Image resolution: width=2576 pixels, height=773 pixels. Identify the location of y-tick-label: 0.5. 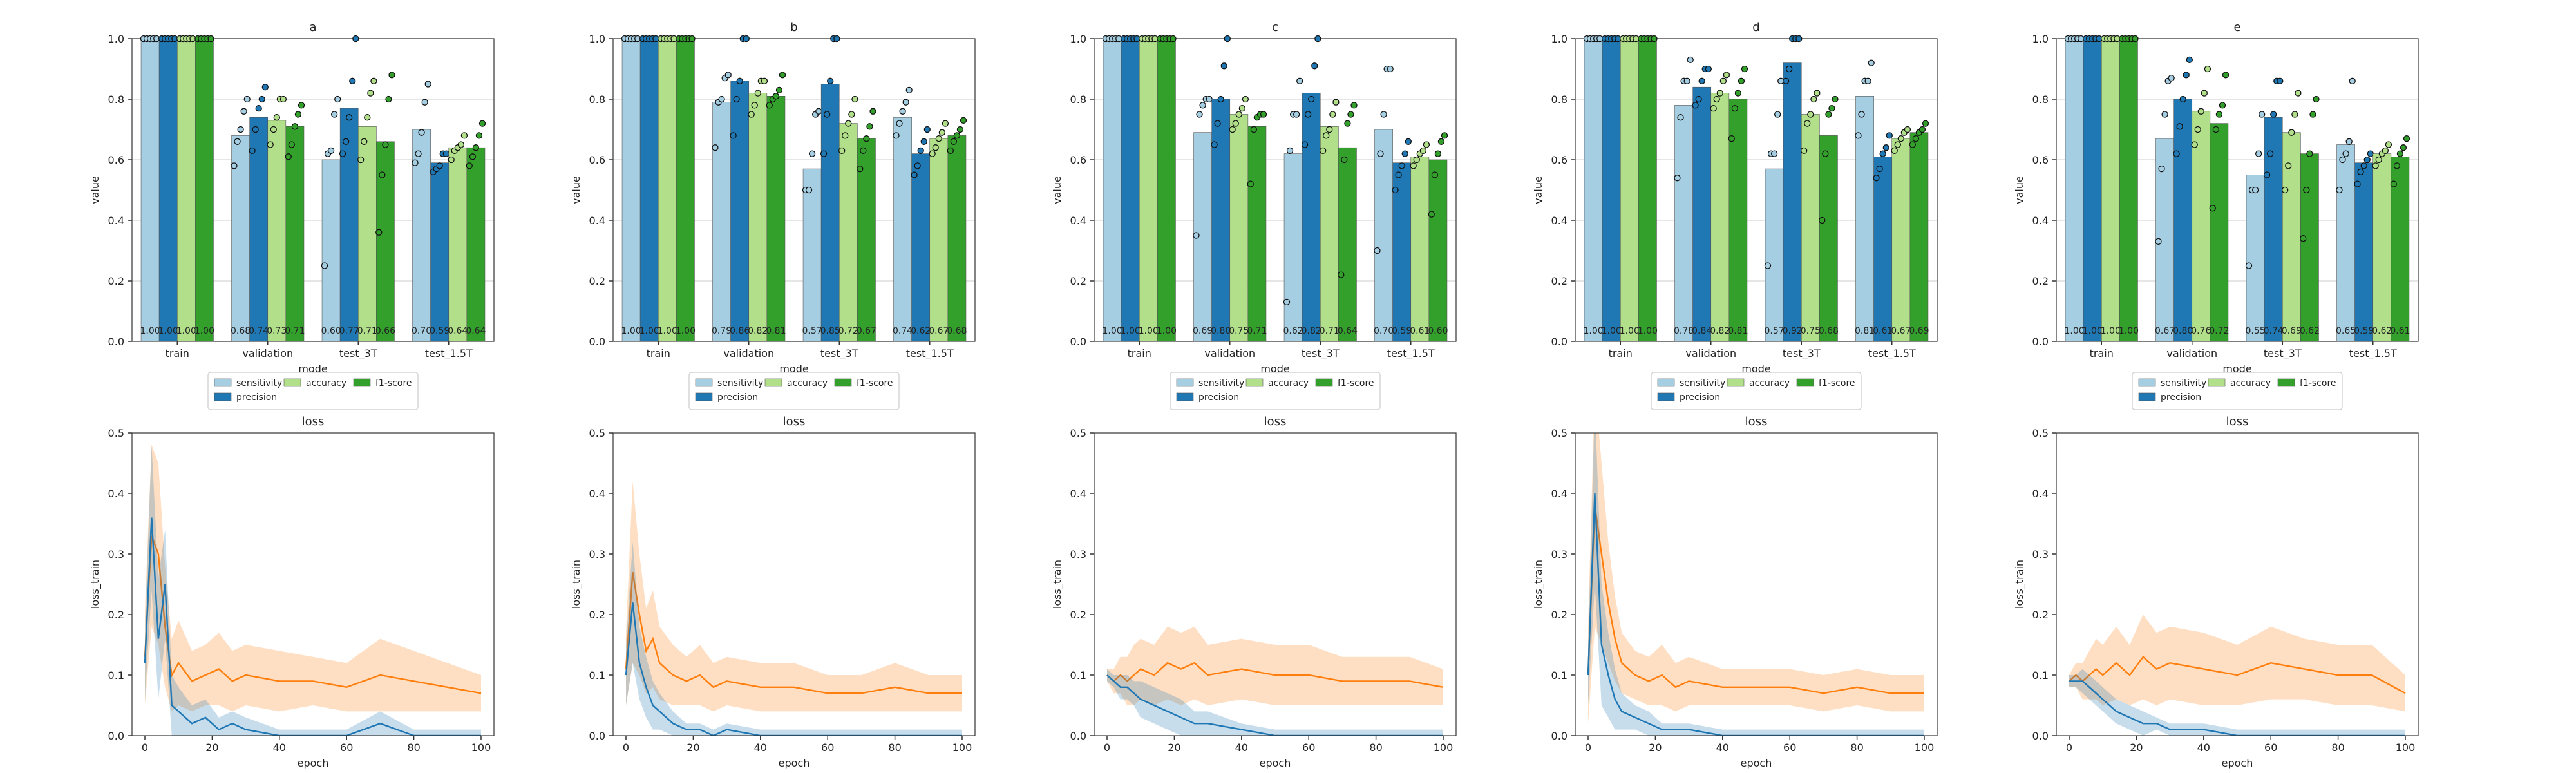
(1559, 433).